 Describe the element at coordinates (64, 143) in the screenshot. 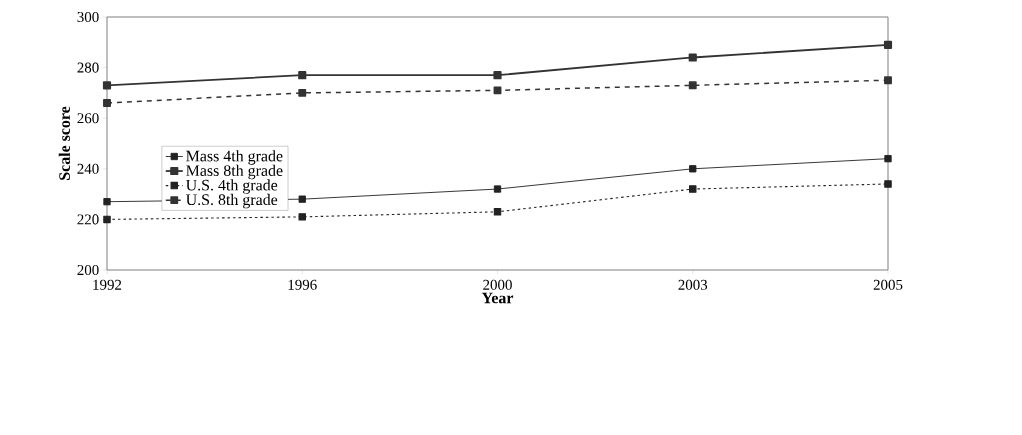

I see `y-axis-title: Scale score` at that location.